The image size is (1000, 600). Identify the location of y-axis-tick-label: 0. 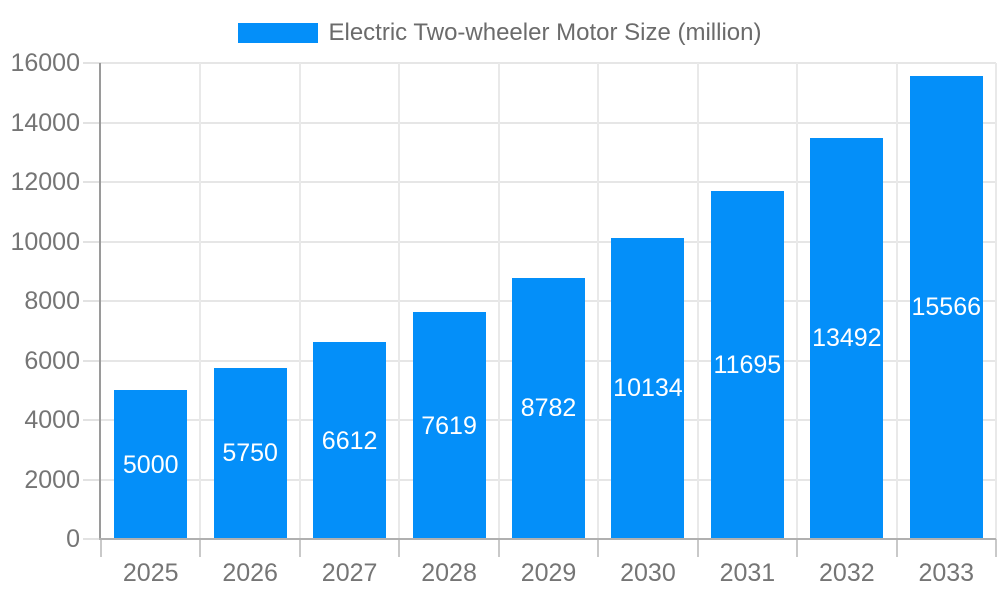
(73, 539).